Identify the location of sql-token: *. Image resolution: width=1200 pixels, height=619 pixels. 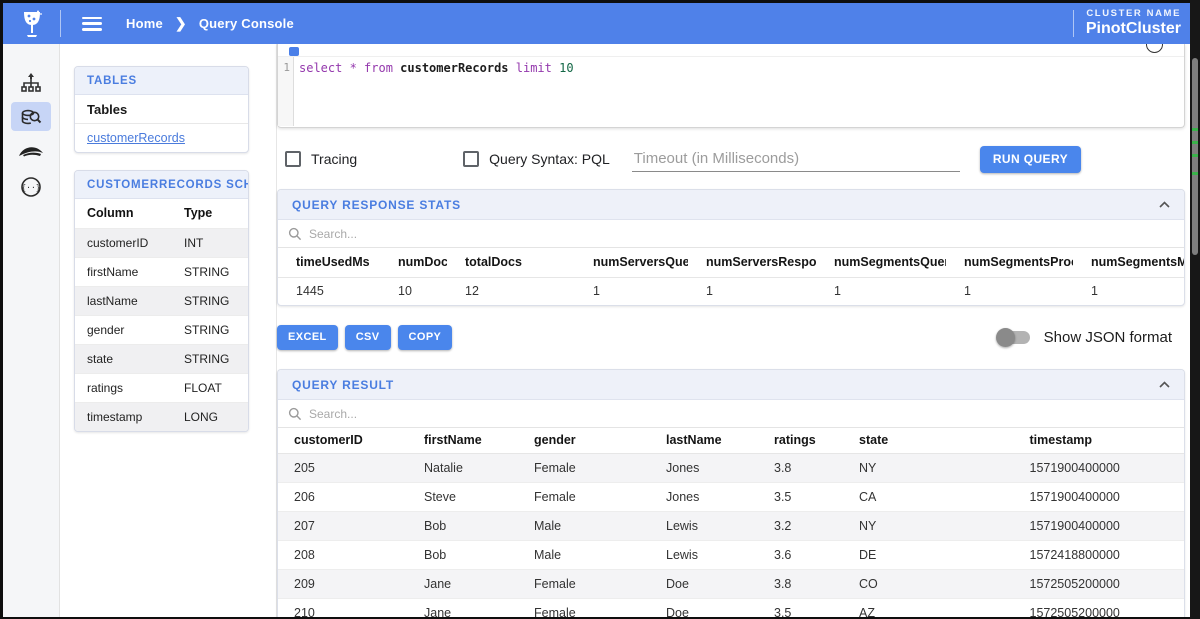
(357, 68).